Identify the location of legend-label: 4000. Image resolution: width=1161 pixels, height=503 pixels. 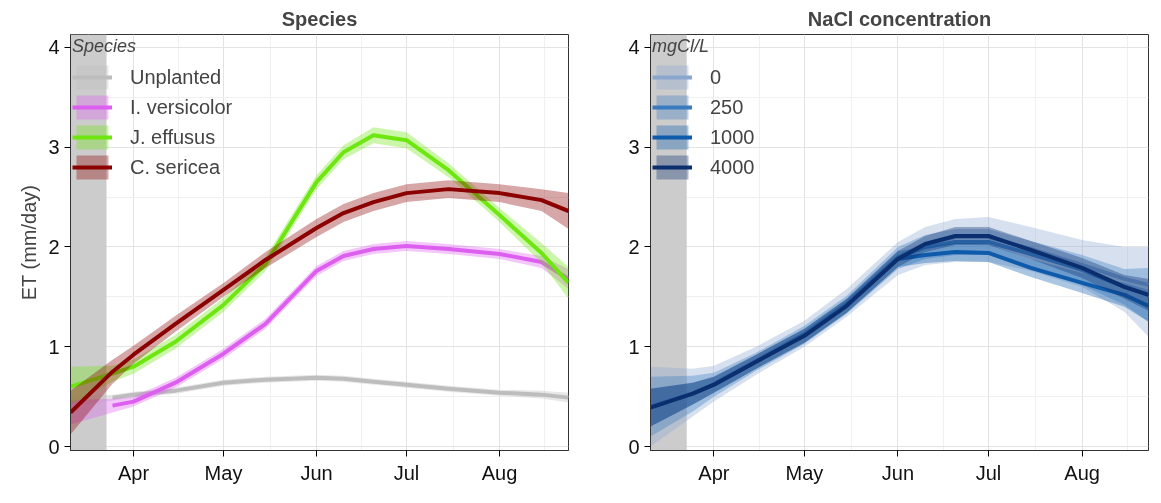
(732, 167).